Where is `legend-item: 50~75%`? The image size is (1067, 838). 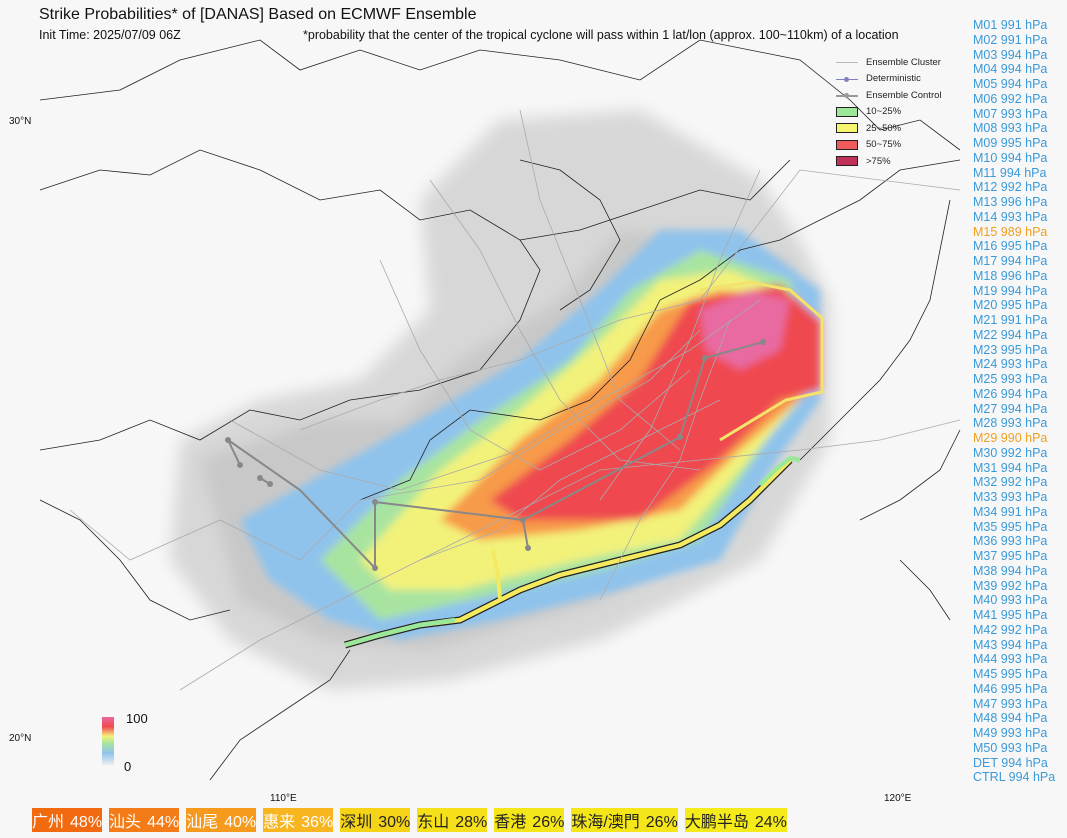
legend-item: 50~75% is located at coordinates (889, 145).